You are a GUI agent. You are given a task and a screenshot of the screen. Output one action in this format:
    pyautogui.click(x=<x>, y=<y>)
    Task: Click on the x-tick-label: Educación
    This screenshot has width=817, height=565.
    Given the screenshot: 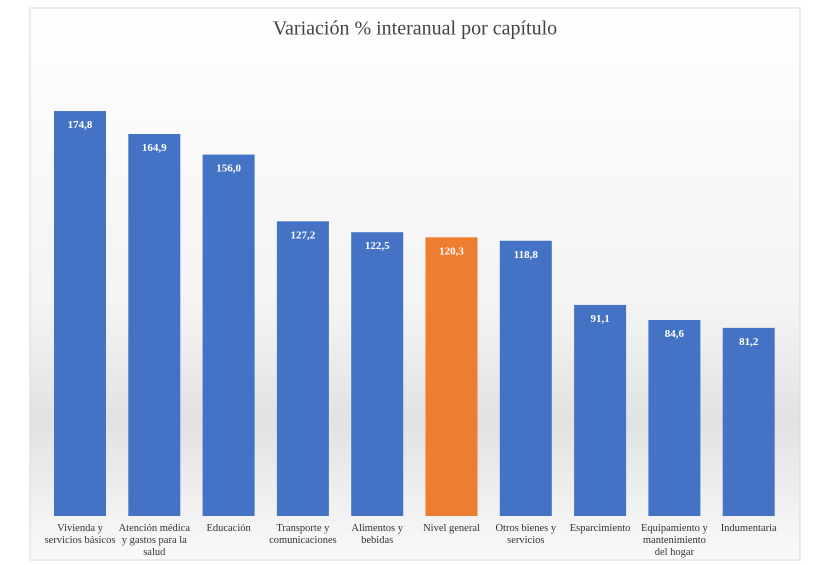 What is the action you would take?
    pyautogui.click(x=228, y=528)
    